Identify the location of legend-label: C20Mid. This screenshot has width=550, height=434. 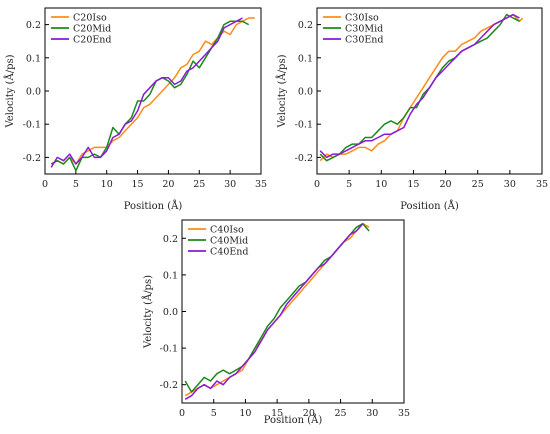
(92, 29).